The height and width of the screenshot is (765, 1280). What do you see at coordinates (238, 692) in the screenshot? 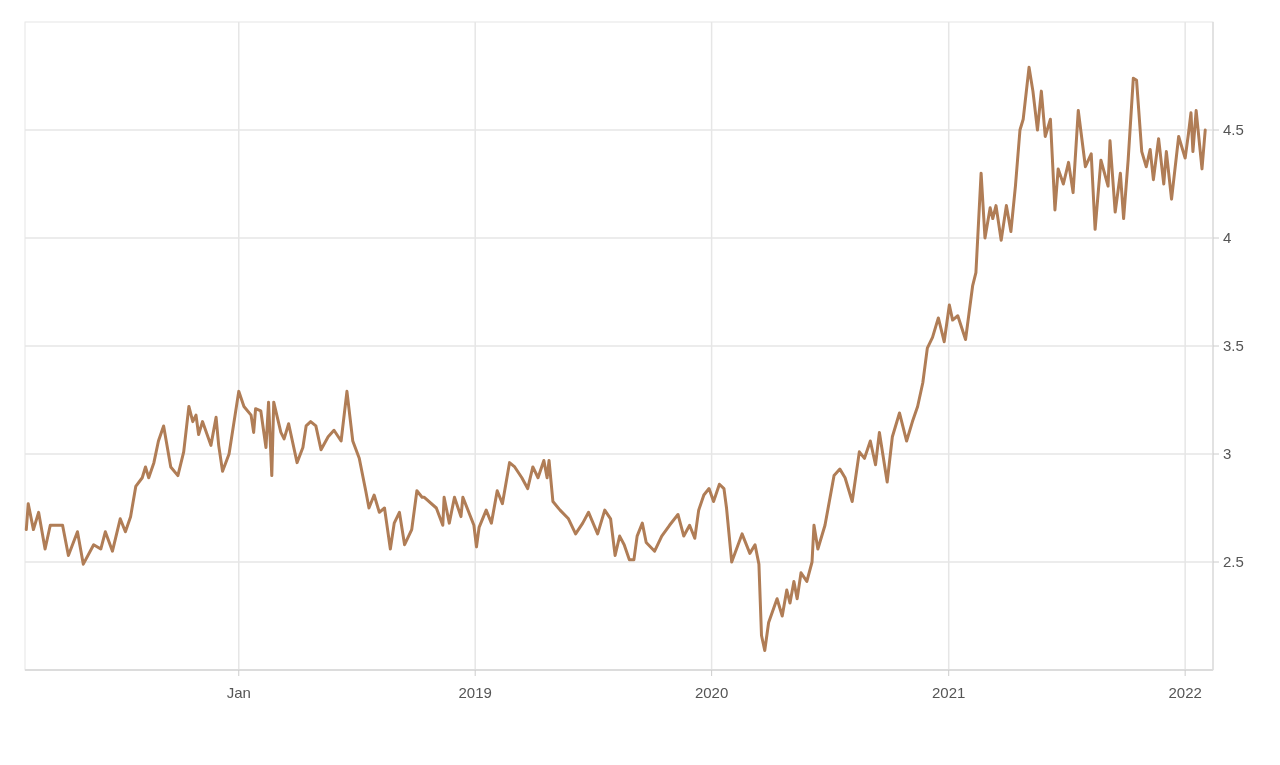
I see `x-tick-label: Jan` at bounding box center [238, 692].